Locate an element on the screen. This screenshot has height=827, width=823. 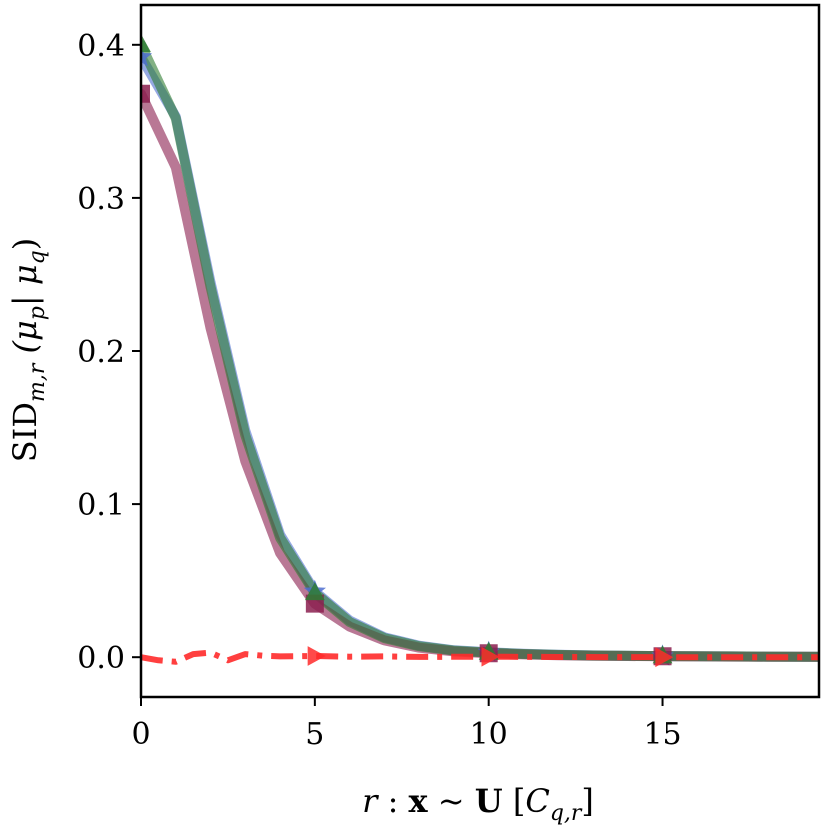
x-tick-label: 15 is located at coordinates (662, 734).